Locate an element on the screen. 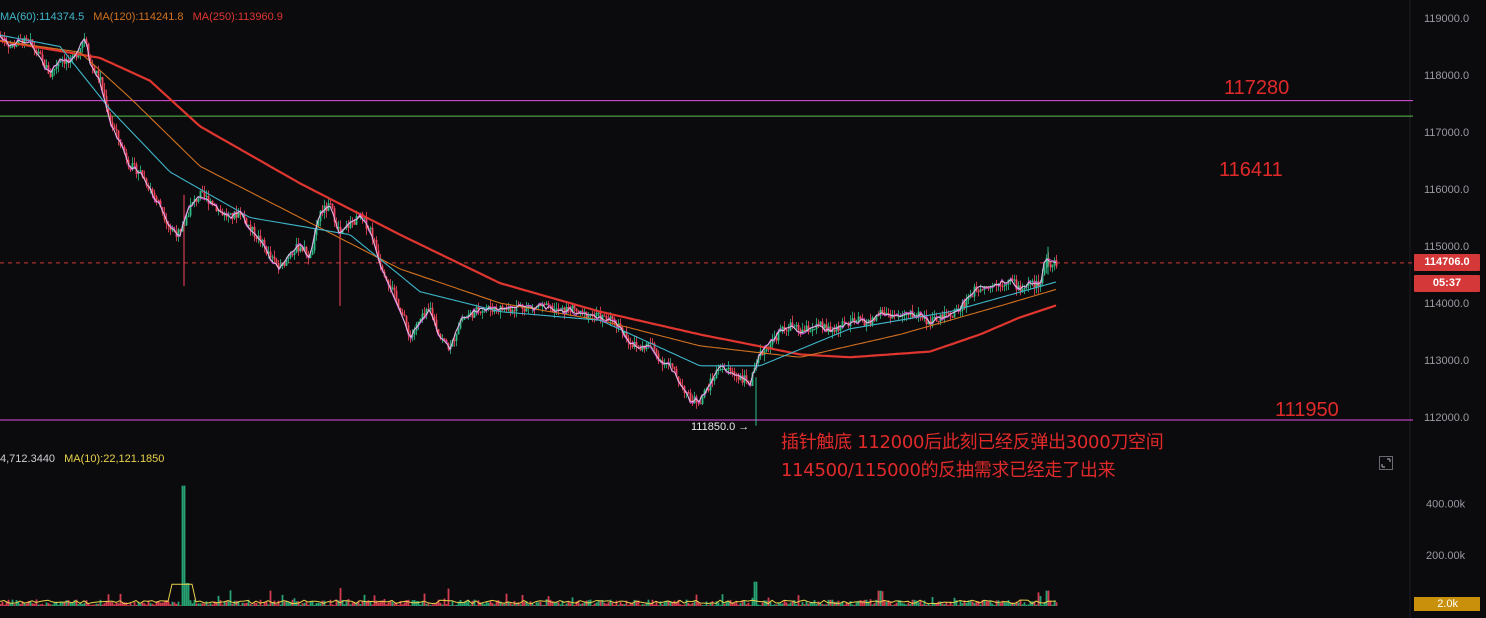 The height and width of the screenshot is (618, 1486). expand-icon is located at coordinates (1386, 463).